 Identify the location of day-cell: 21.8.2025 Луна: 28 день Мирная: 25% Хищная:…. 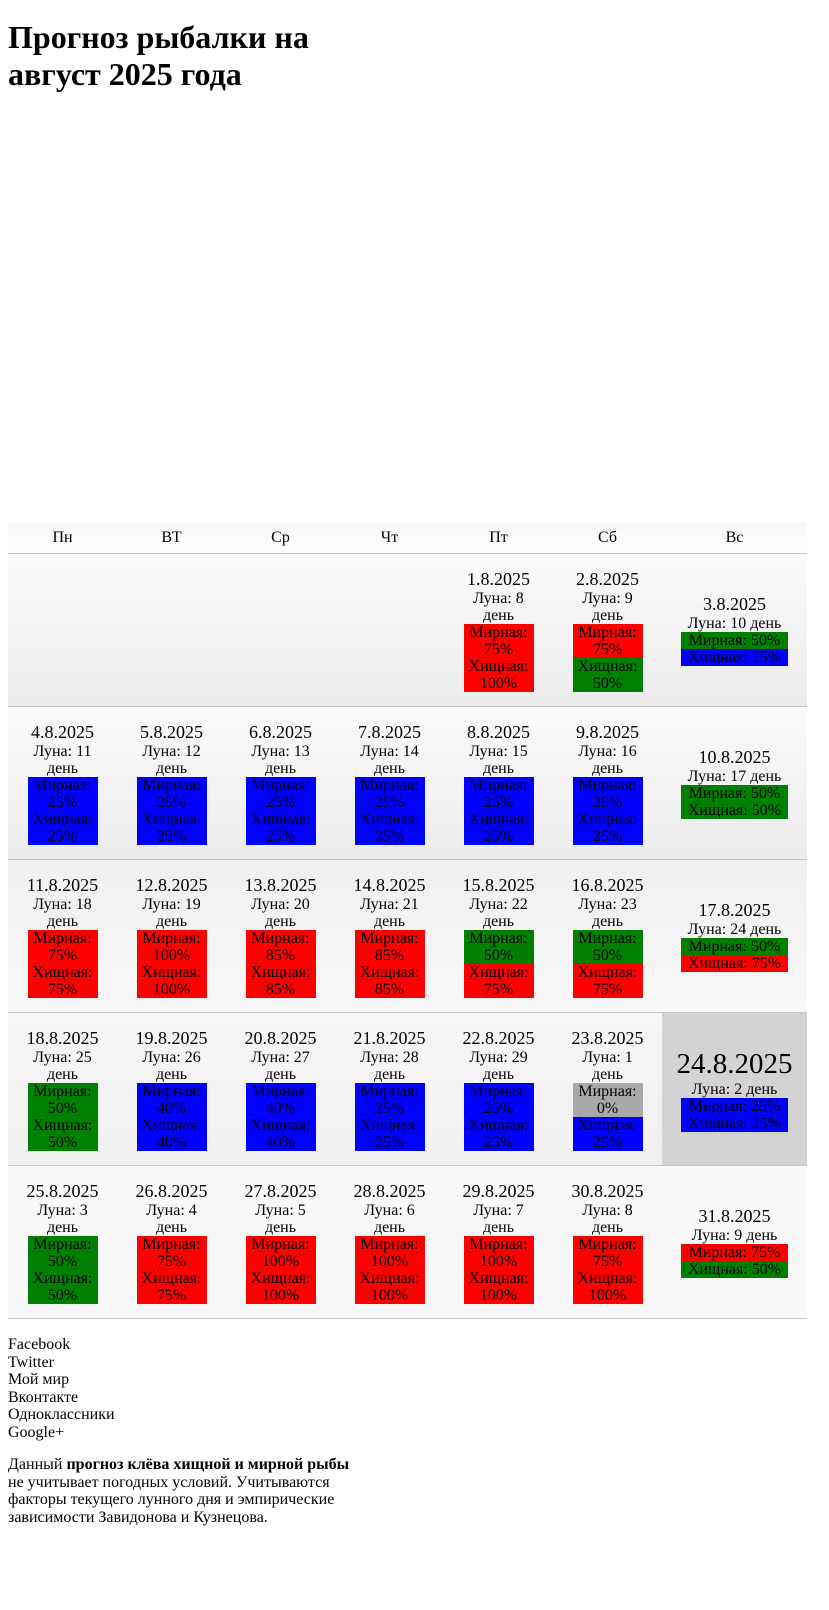
(389, 1089).